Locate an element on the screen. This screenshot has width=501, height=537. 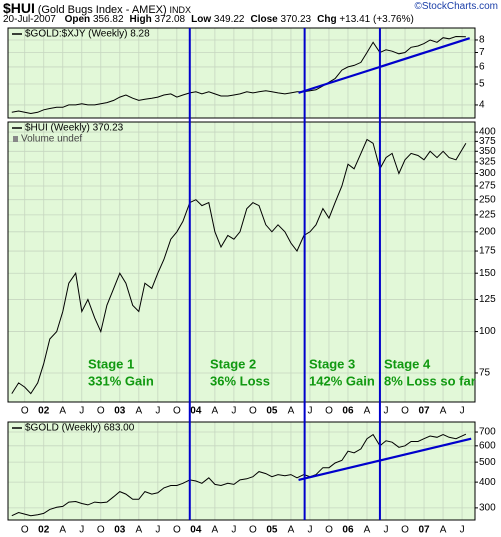
change: Chg +13.41 (+3.76%) is located at coordinates (365, 19).